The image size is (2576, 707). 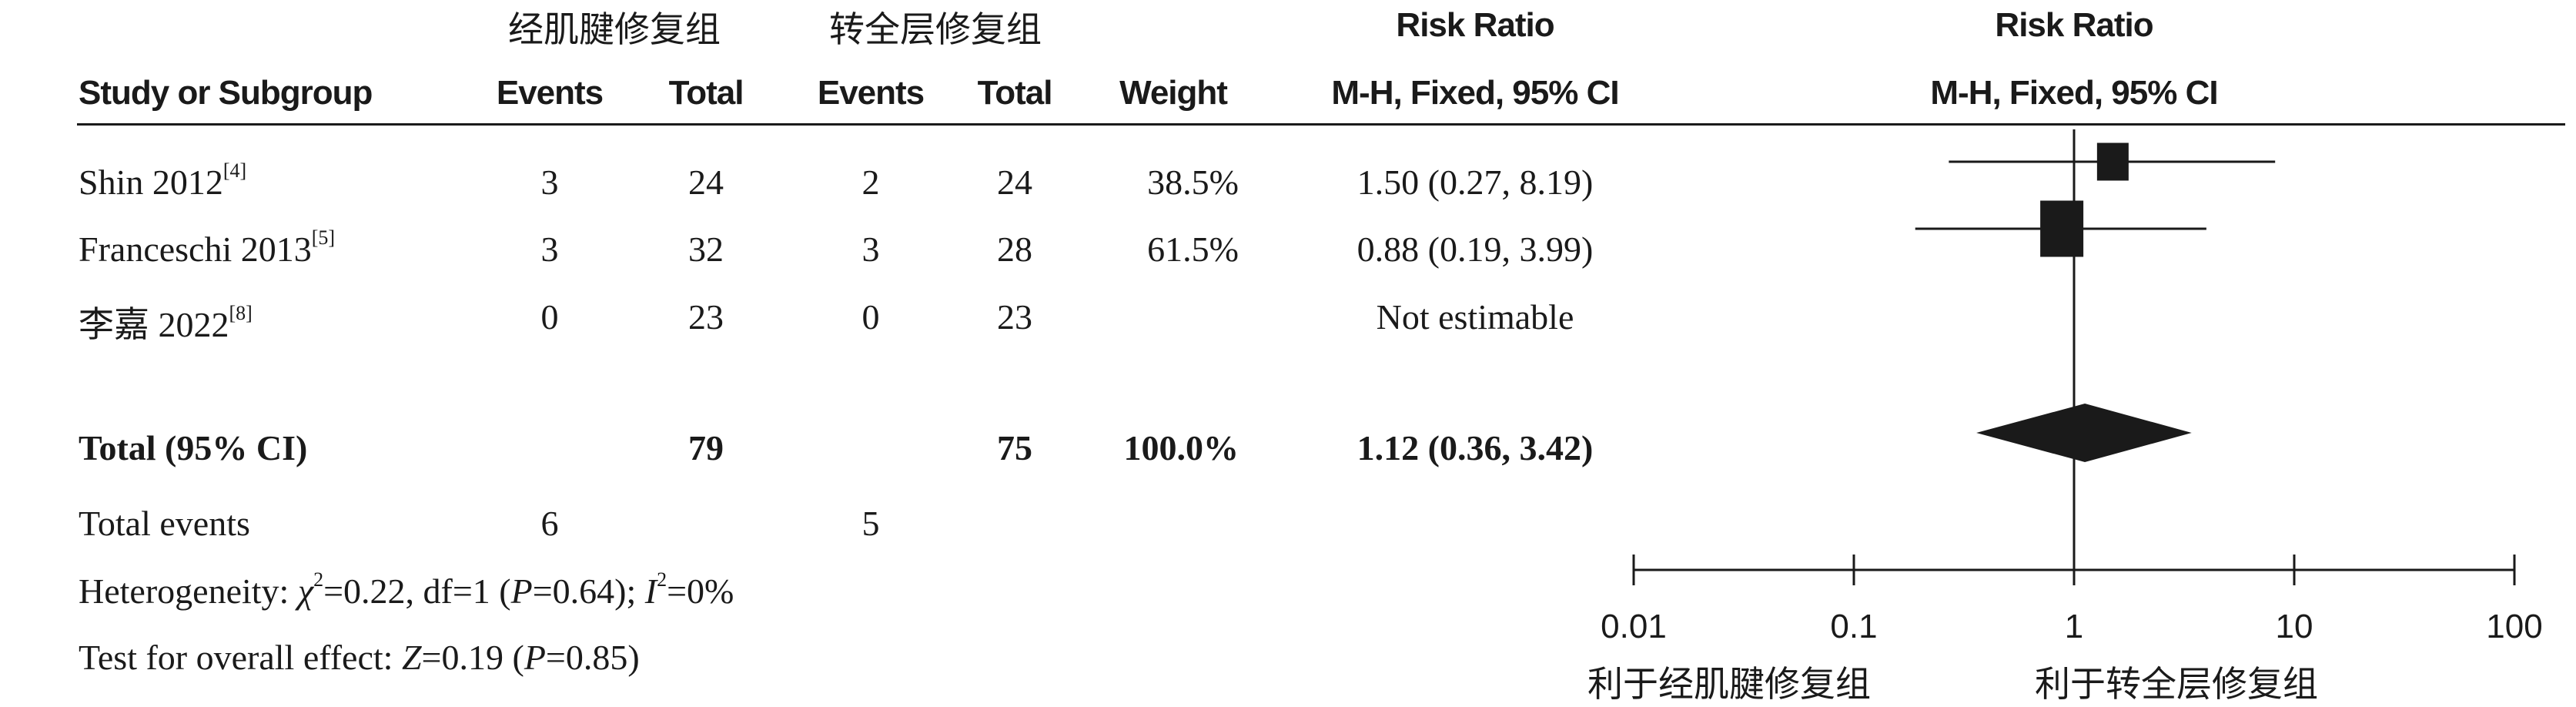 What do you see at coordinates (871, 93) in the screenshot?
I see `column-header-events-ctrl: Events` at bounding box center [871, 93].